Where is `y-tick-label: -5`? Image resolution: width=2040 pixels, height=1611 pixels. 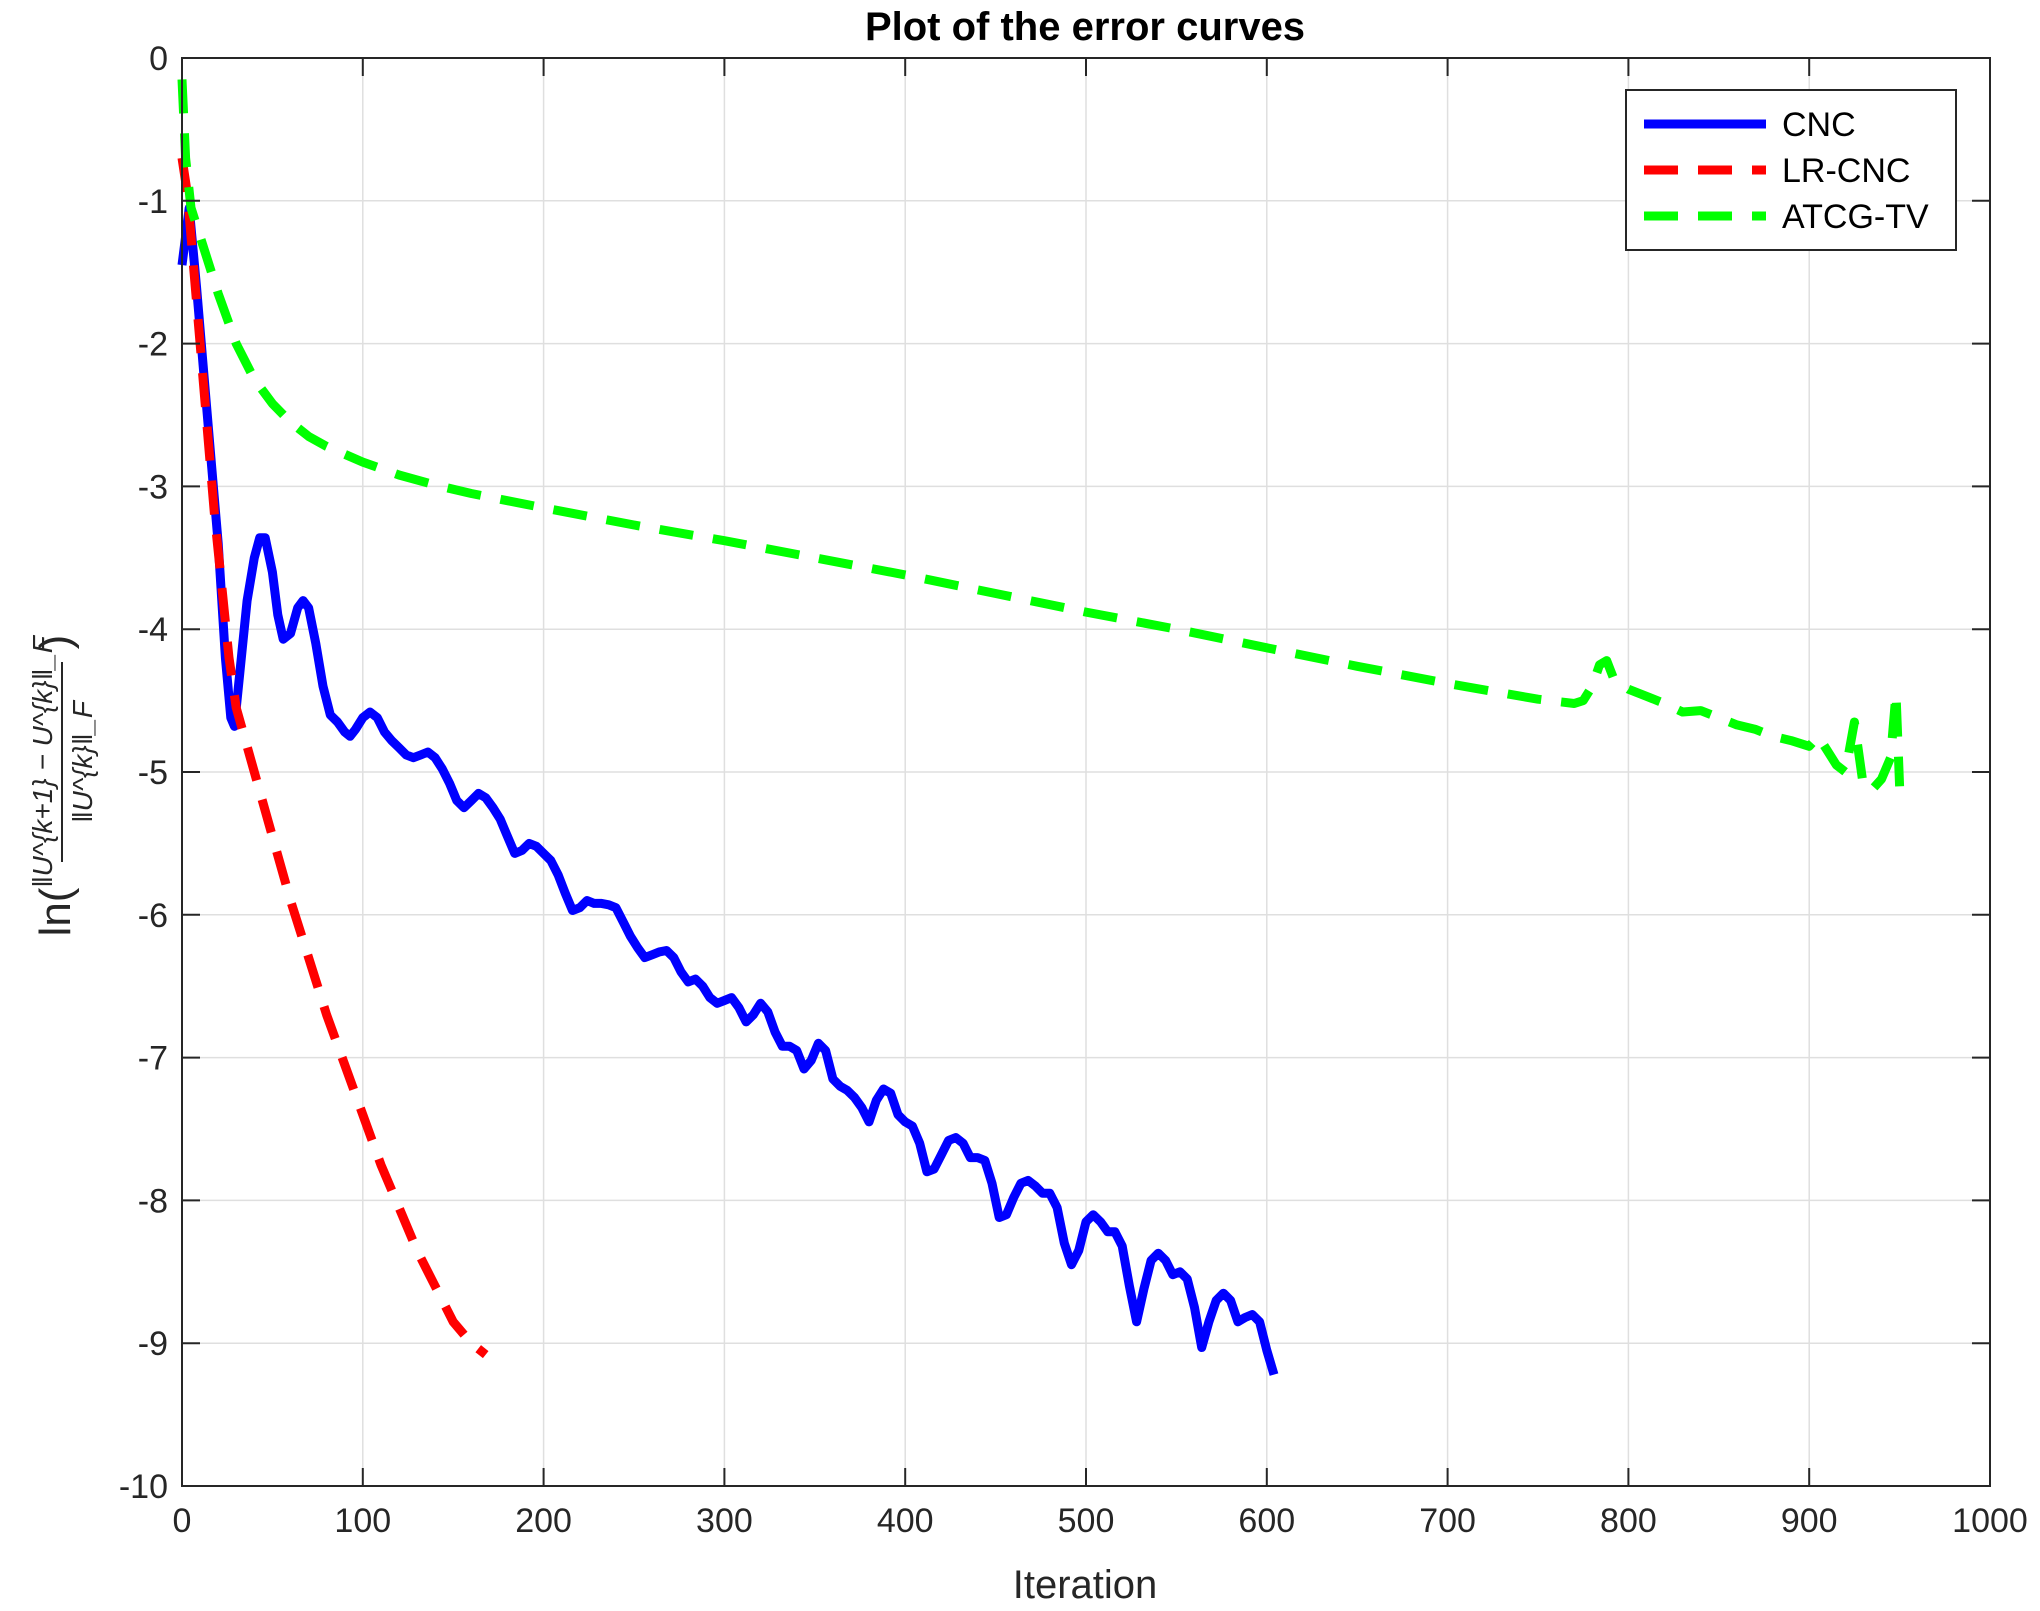
y-tick-label: -5 is located at coordinates (153, 773).